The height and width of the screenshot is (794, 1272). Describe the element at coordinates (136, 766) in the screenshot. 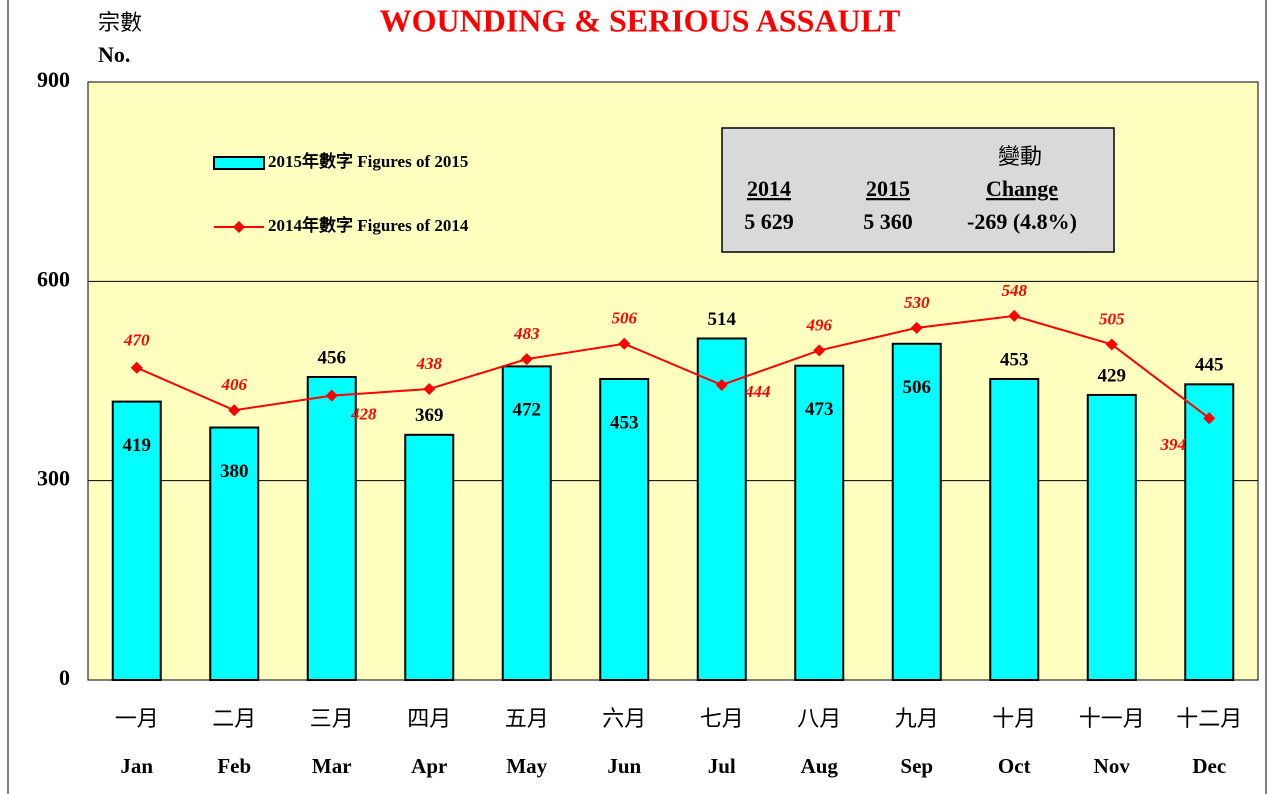

I see `x-tick-label: Jan` at that location.